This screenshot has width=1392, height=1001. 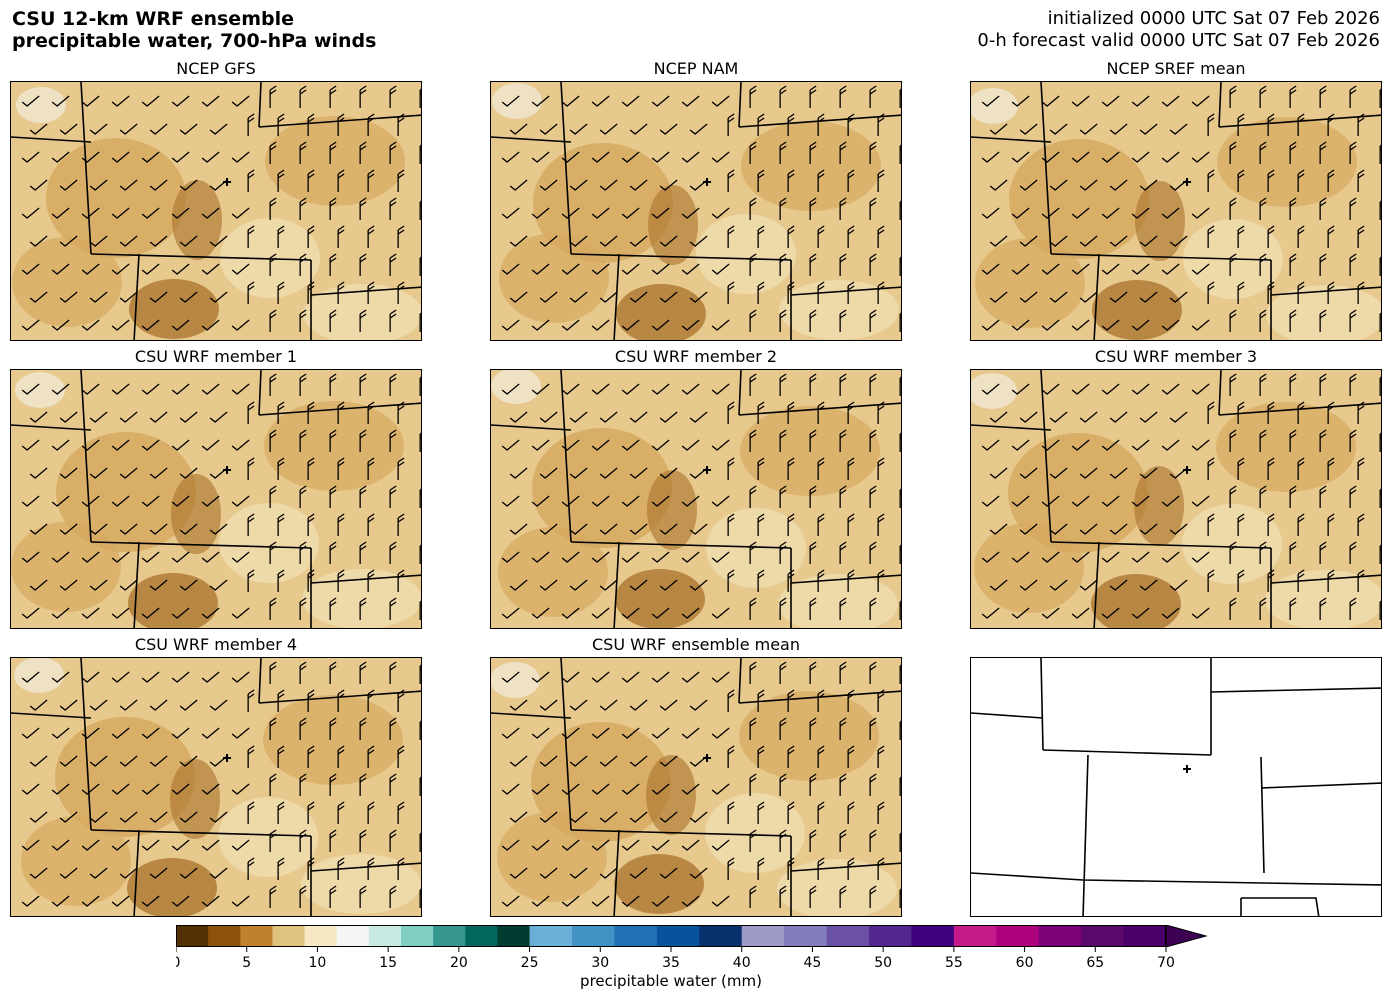 I want to click on colorbar-tick-label: 50, so click(x=883, y=963).